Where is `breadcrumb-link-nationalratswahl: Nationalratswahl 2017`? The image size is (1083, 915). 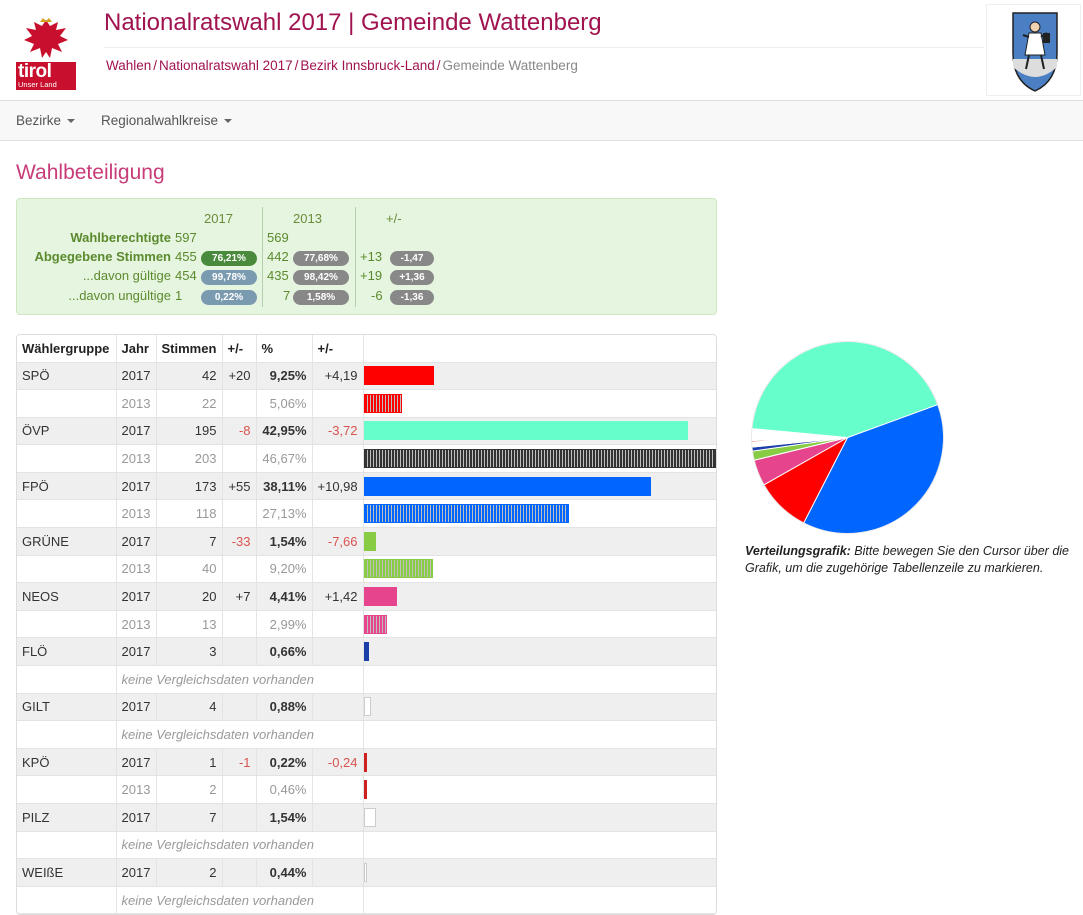
breadcrumb-link-nationalratswahl: Nationalratswahl 2017 is located at coordinates (226, 65).